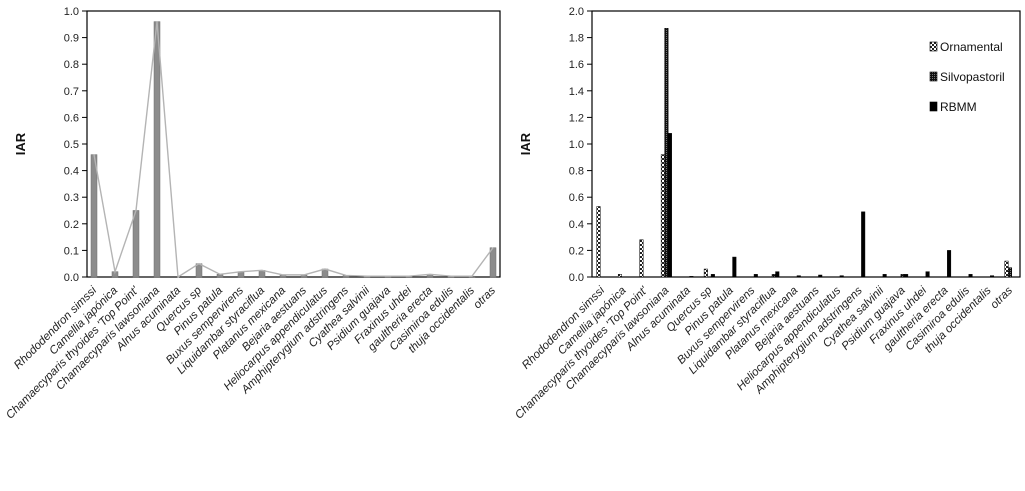  I want to click on y-tick-label: 0.5, so click(71, 145).